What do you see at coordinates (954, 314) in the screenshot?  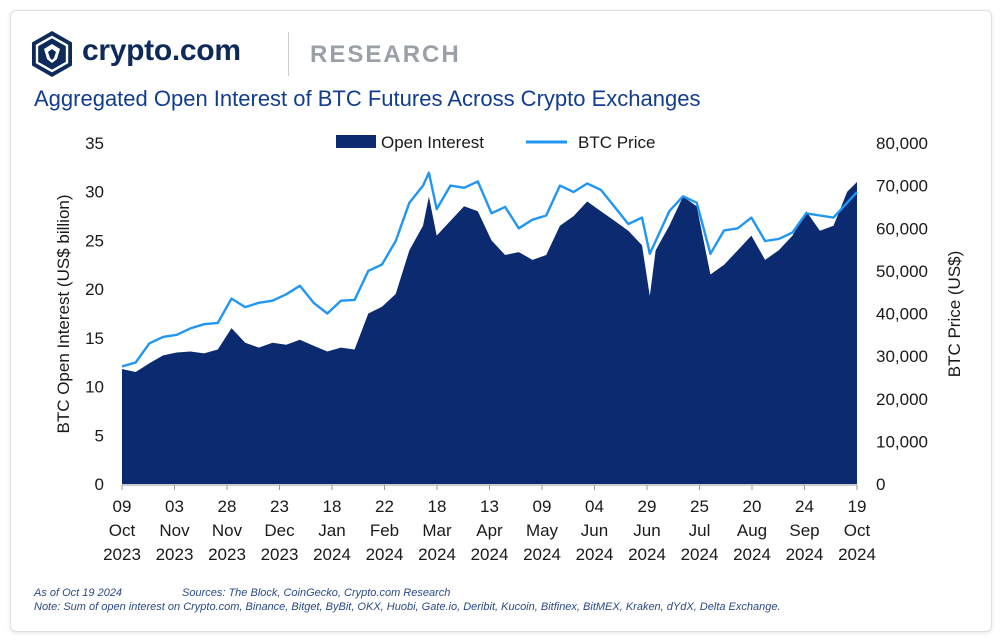 I see `y-right-axis-title: BTC Price (US$)` at bounding box center [954, 314].